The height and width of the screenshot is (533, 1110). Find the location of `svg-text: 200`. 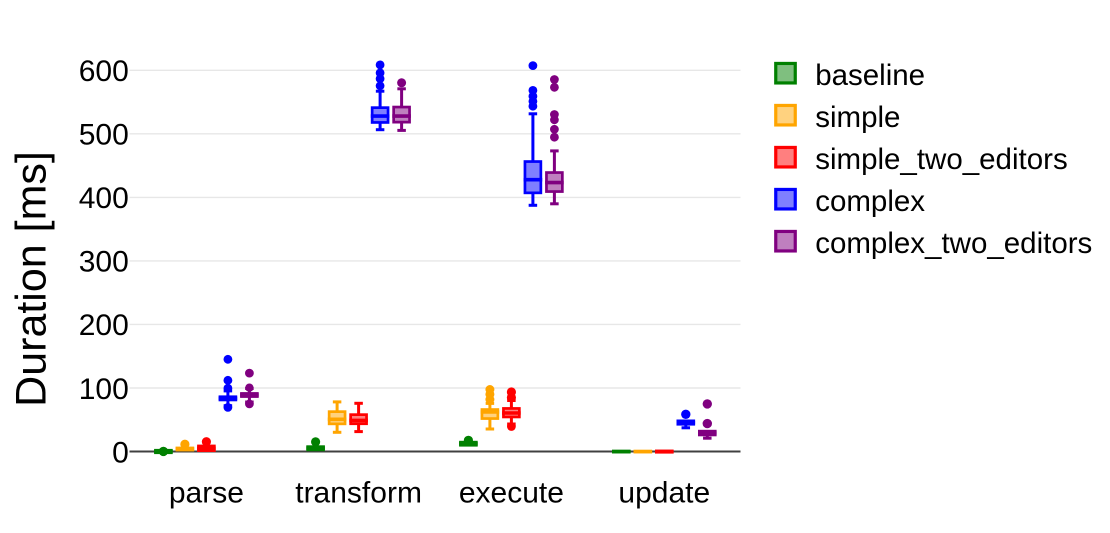

svg-text: 200 is located at coordinates (104, 325).